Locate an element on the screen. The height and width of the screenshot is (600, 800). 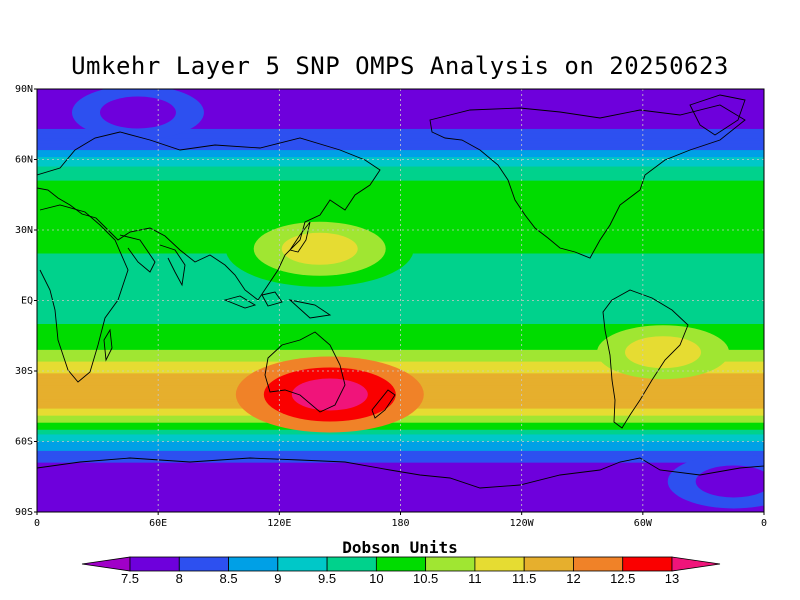
lat-tick-label: 30N is located at coordinates (24, 230).